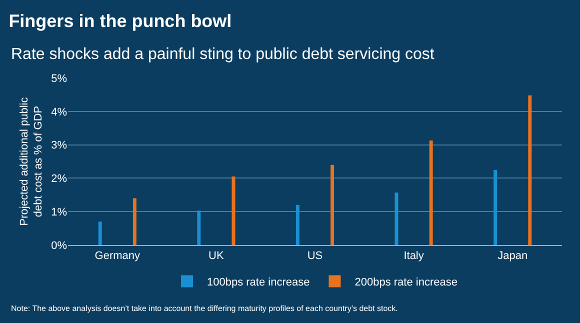 Image resolution: width=580 pixels, height=323 pixels. What do you see at coordinates (223, 54) in the screenshot?
I see `chart-subtitle: Rate shocks add a painful sting to public debt servicing cost` at bounding box center [223, 54].